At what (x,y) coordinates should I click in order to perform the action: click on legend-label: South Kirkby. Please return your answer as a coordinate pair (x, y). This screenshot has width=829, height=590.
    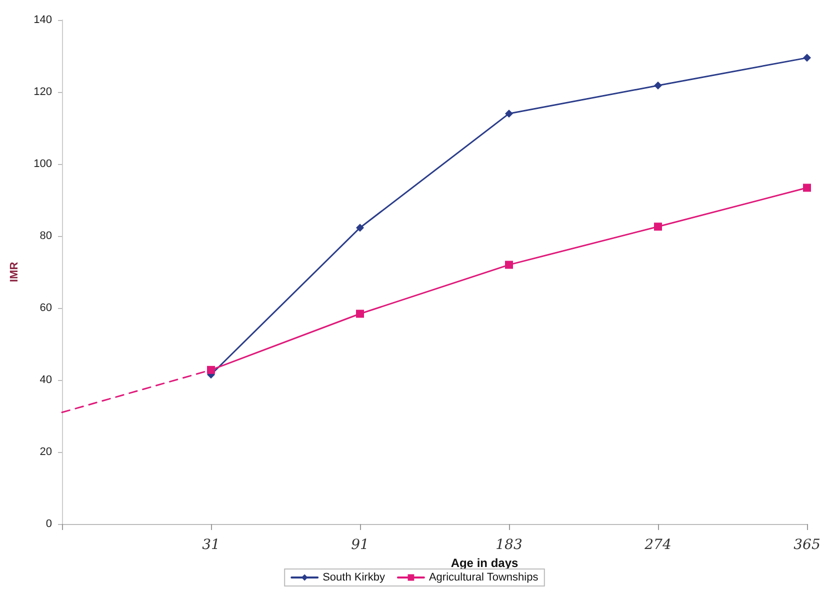
    Looking at the image, I should click on (354, 578).